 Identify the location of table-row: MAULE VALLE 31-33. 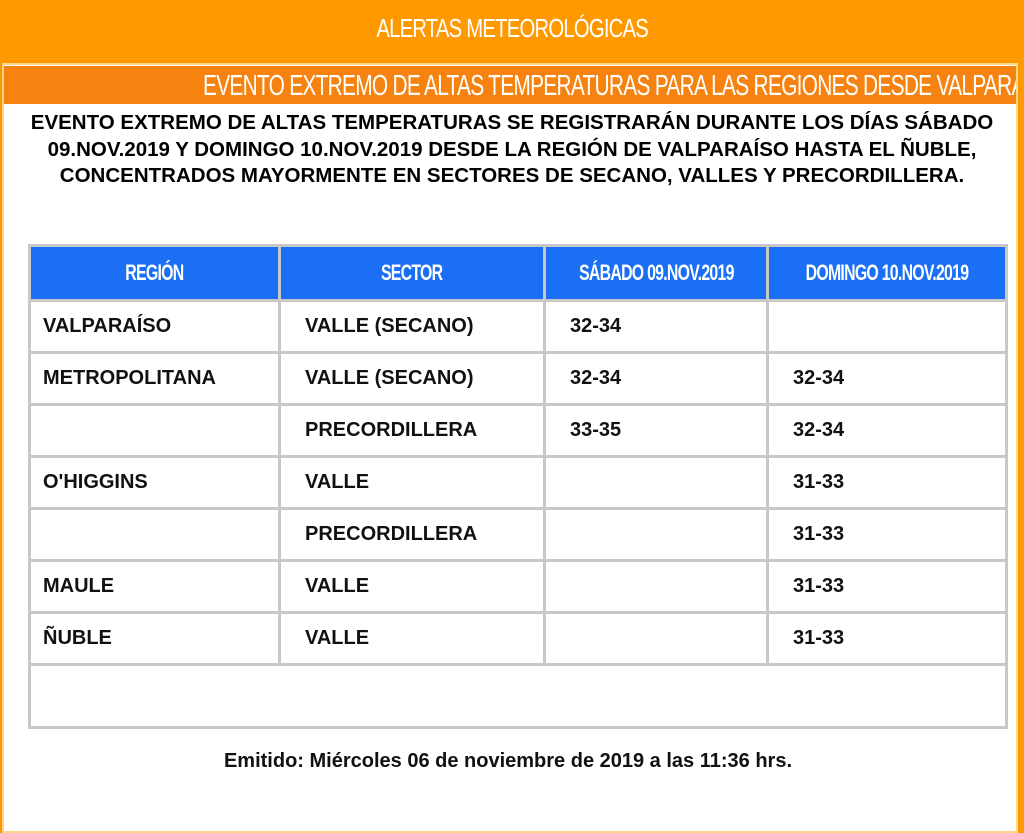
(518, 586).